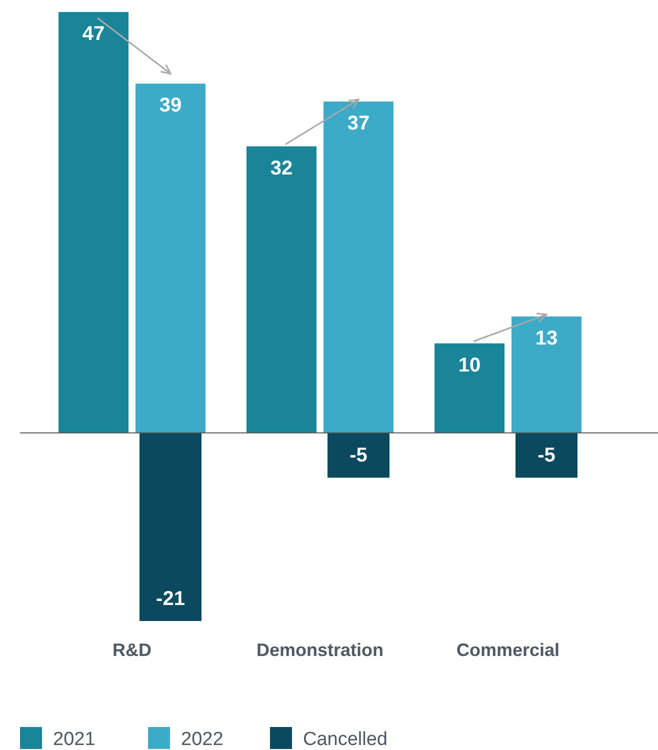  What do you see at coordinates (93, 34) in the screenshot?
I see `data-label: 47` at bounding box center [93, 34].